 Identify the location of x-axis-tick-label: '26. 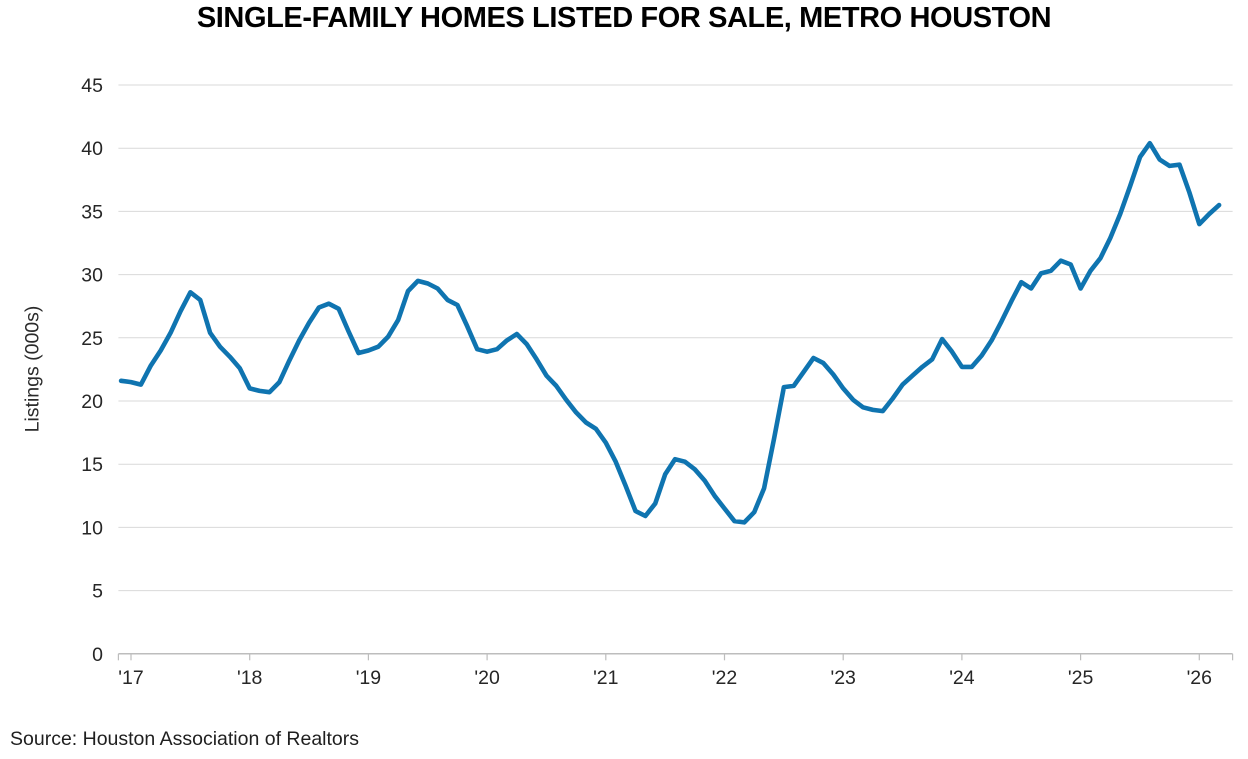
(1199, 678).